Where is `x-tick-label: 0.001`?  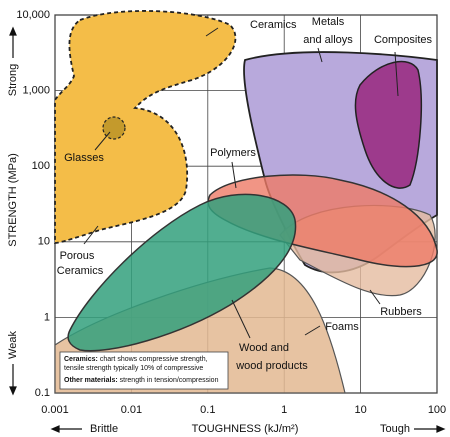
x-tick-label: 0.001 is located at coordinates (55, 410).